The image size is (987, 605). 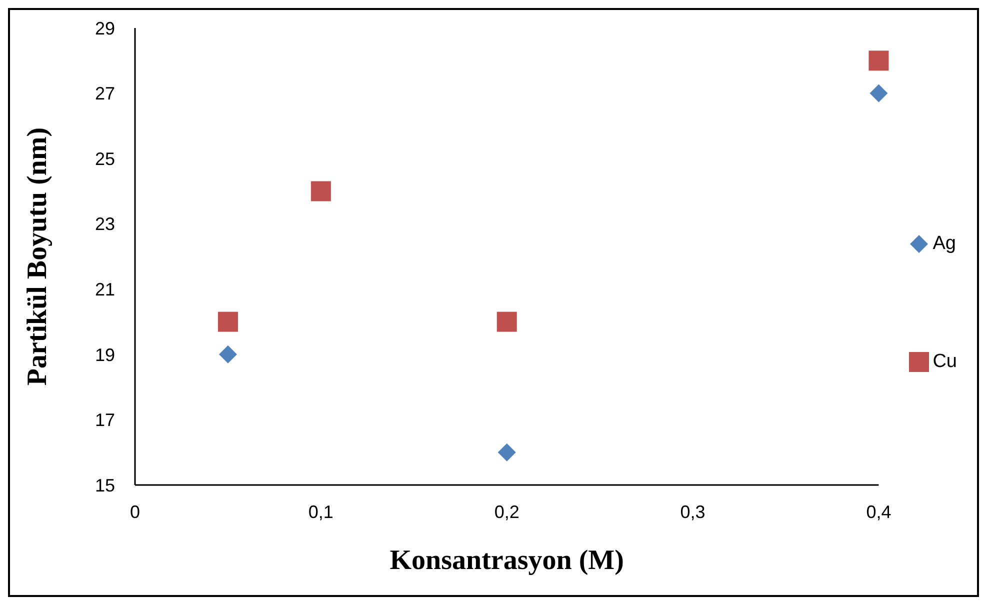 I want to click on y-tick-label: 29, so click(x=104, y=28).